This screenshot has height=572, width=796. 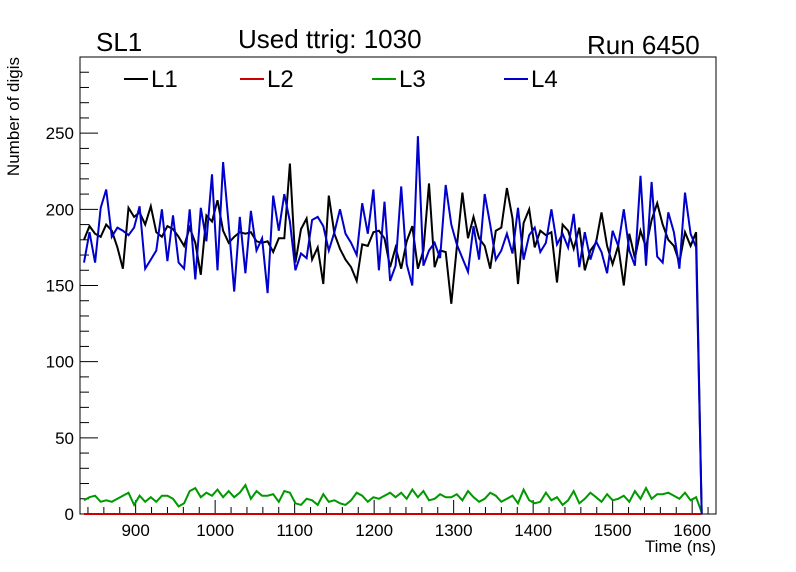 What do you see at coordinates (60, 133) in the screenshot?
I see `y-tick-label: 250` at bounding box center [60, 133].